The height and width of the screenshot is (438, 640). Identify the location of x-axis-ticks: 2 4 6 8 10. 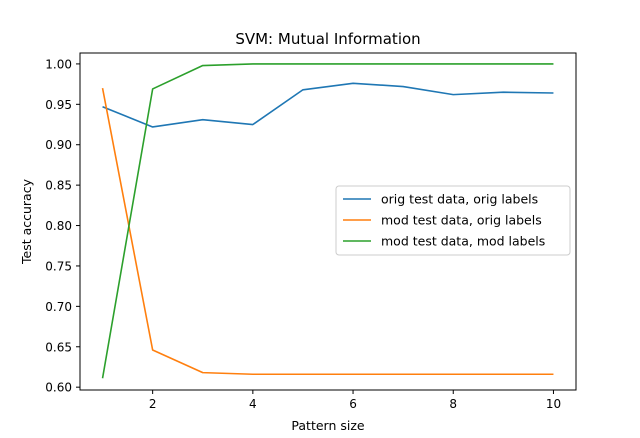
(355, 400).